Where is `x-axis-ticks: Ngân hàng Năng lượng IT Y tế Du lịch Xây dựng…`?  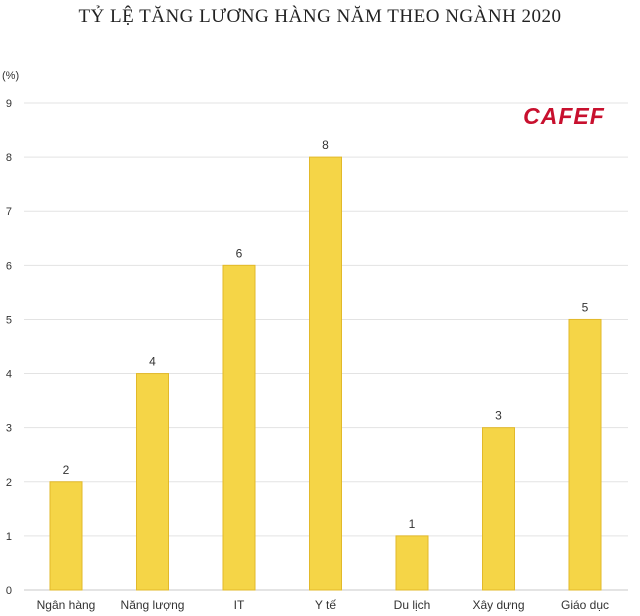
x-axis-ticks: Ngân hàng Năng lượng IT Y tế Du lịch Xây dựng… is located at coordinates (323, 605).